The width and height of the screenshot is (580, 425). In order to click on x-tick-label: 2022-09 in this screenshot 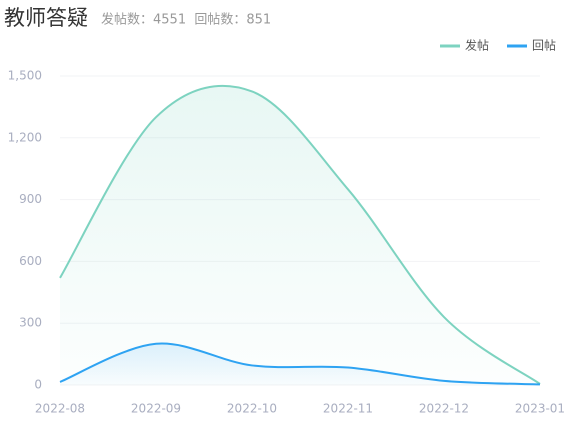, I will do `click(156, 409)`.